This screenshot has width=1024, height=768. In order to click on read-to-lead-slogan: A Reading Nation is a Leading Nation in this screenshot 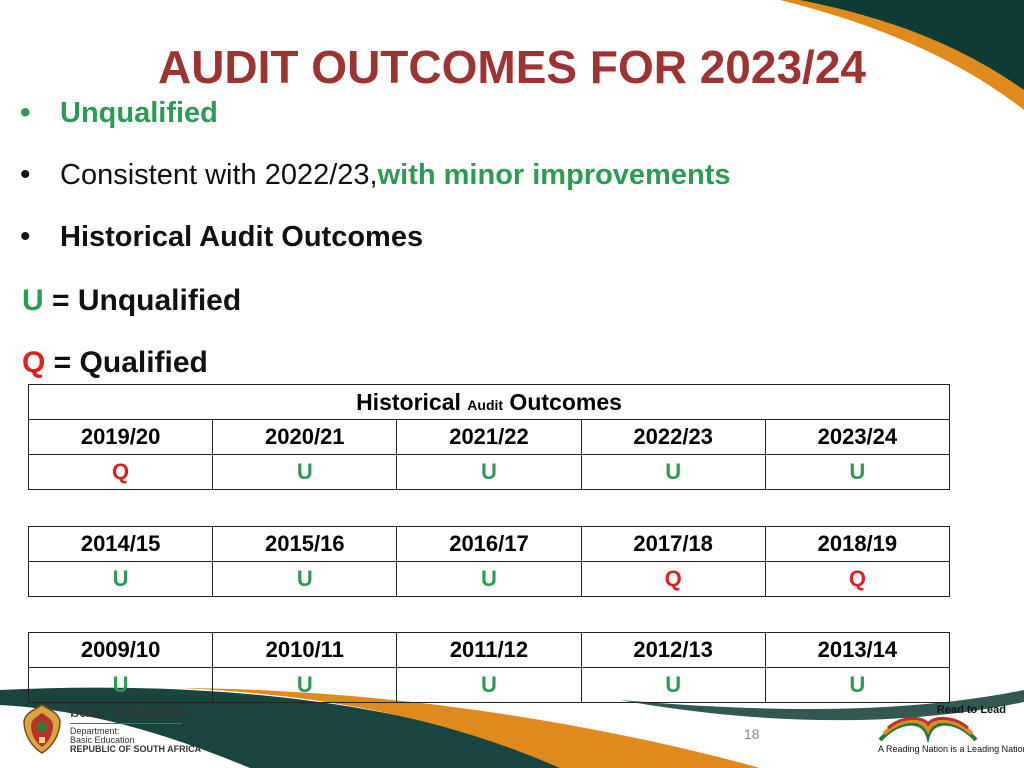, I will do `click(951, 749)`.